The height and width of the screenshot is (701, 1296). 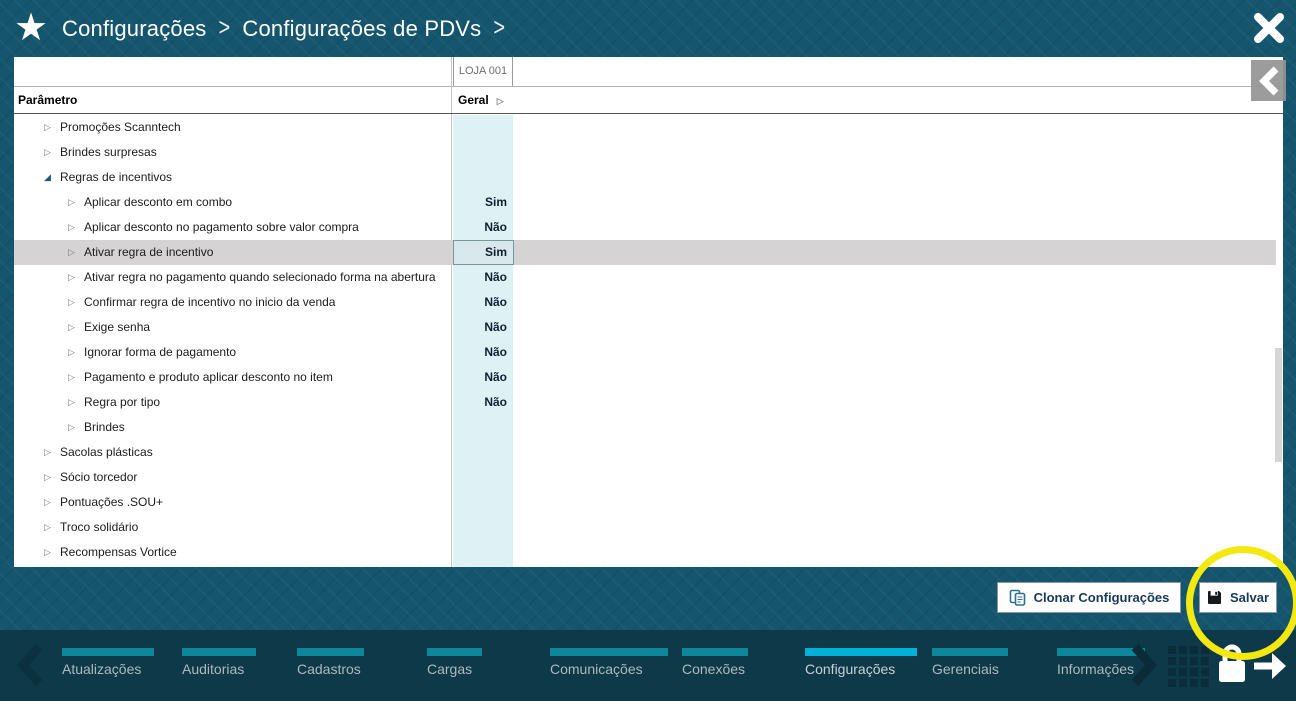 I want to click on tree-row: ▷ Troco solidário, so click(x=645, y=527).